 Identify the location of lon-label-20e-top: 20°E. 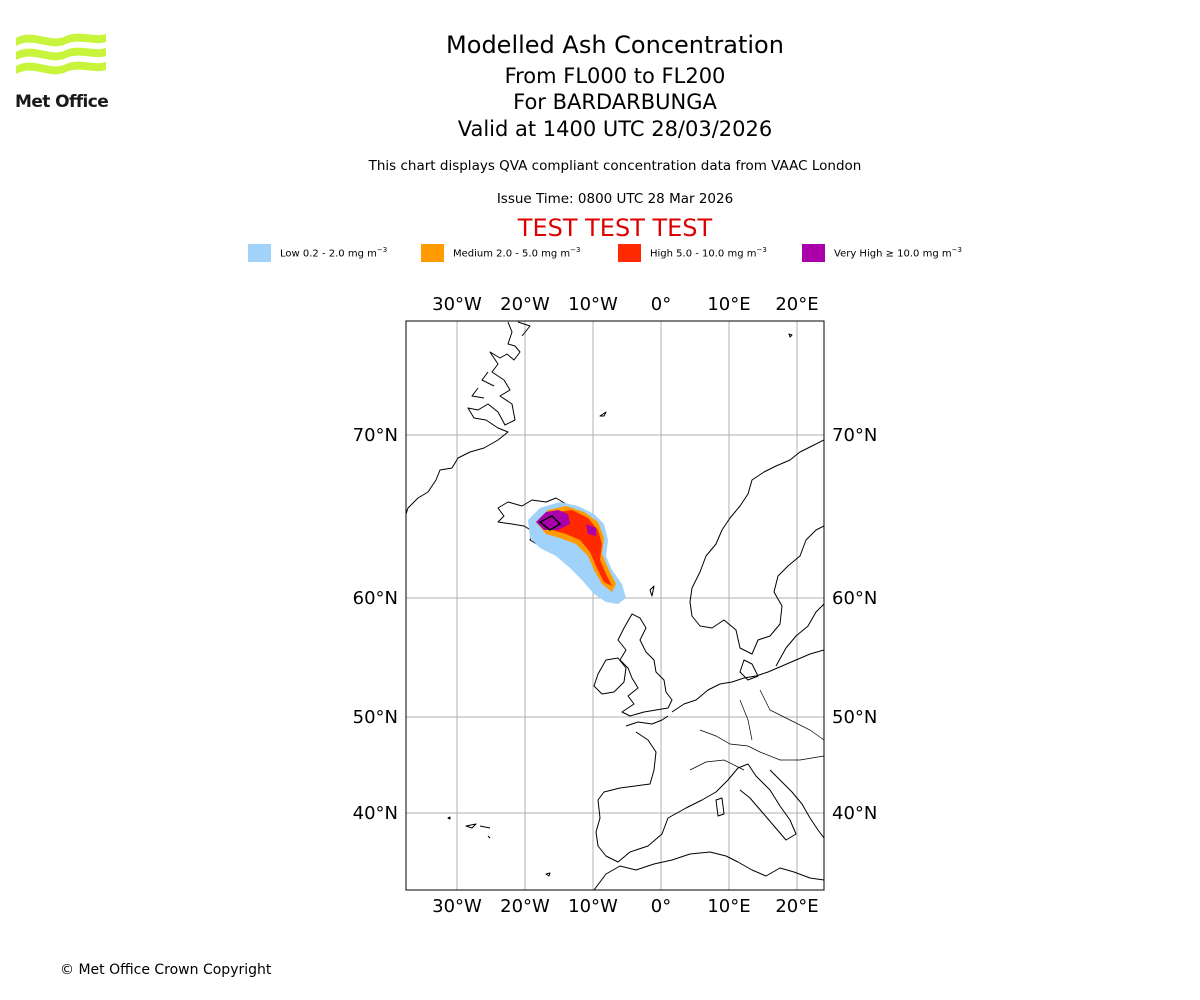
(796, 304).